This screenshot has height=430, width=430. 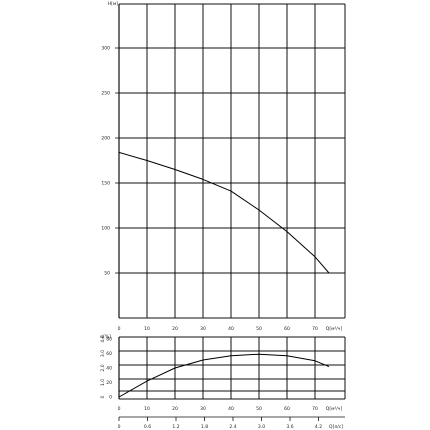 What do you see at coordinates (224, 212) in the screenshot?
I see `head-curve` at bounding box center [224, 212].